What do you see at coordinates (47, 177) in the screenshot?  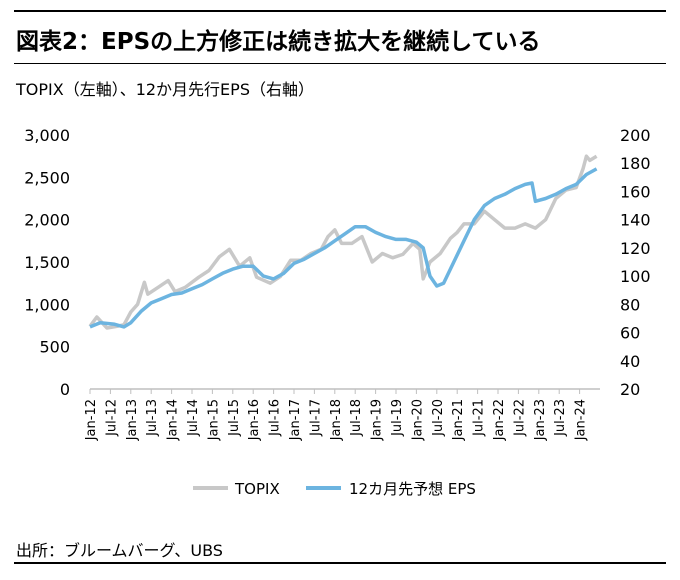 I see `left-tick-label: 2,500` at bounding box center [47, 177].